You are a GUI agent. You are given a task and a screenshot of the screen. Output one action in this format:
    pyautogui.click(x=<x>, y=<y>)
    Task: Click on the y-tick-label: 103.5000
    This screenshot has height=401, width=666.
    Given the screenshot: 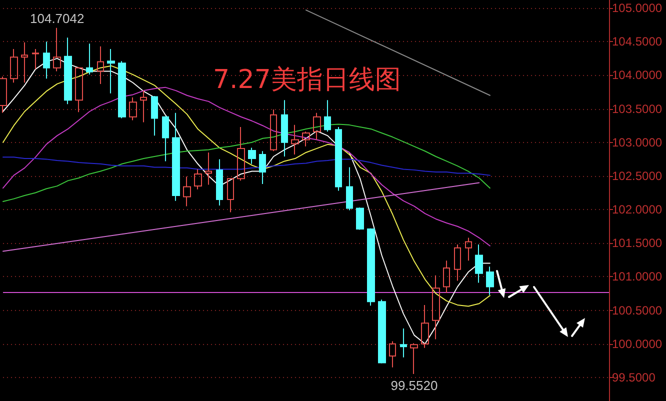 What is the action you would take?
    pyautogui.click(x=637, y=109)
    